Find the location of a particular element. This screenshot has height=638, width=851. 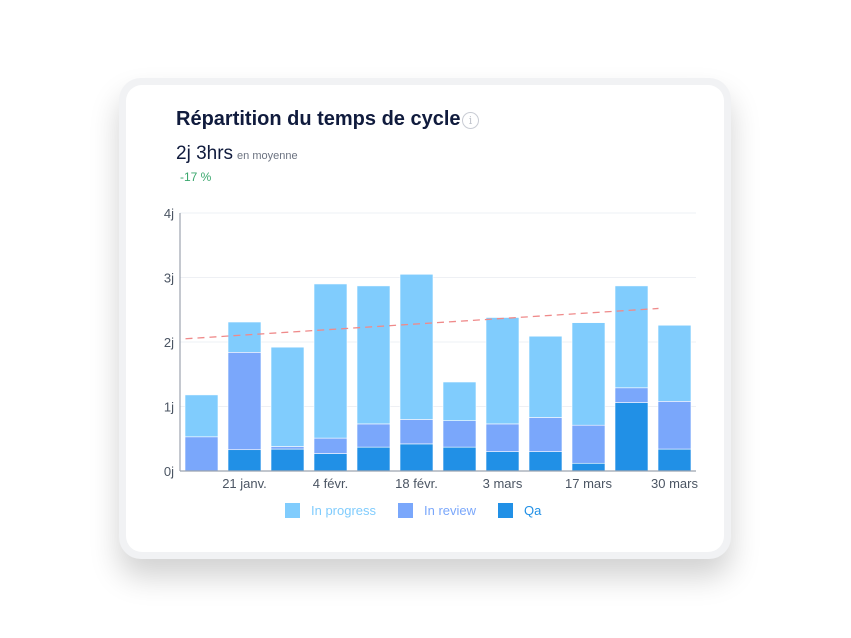

info-circle-icon: i is located at coordinates (470, 120).